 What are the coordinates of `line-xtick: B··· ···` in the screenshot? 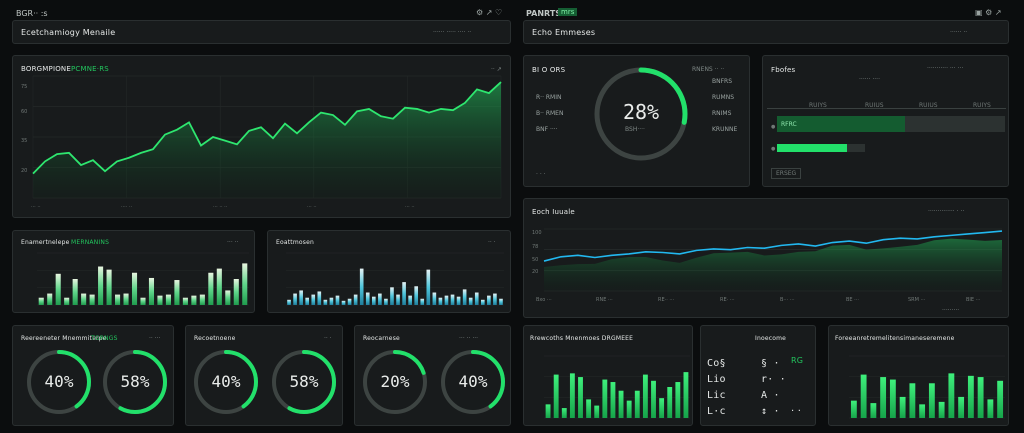 It's located at (787, 300).